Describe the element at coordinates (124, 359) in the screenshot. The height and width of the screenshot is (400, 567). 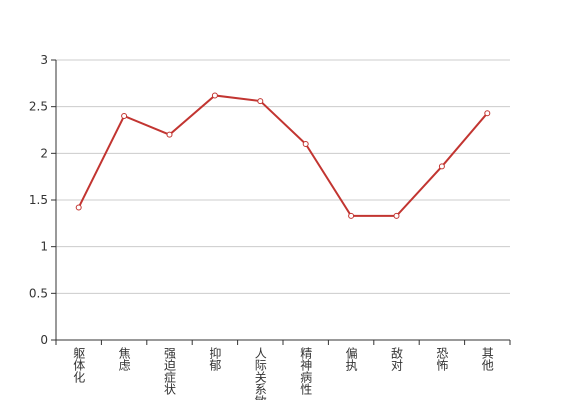
I see `x-tick-label: 焦虑` at that location.